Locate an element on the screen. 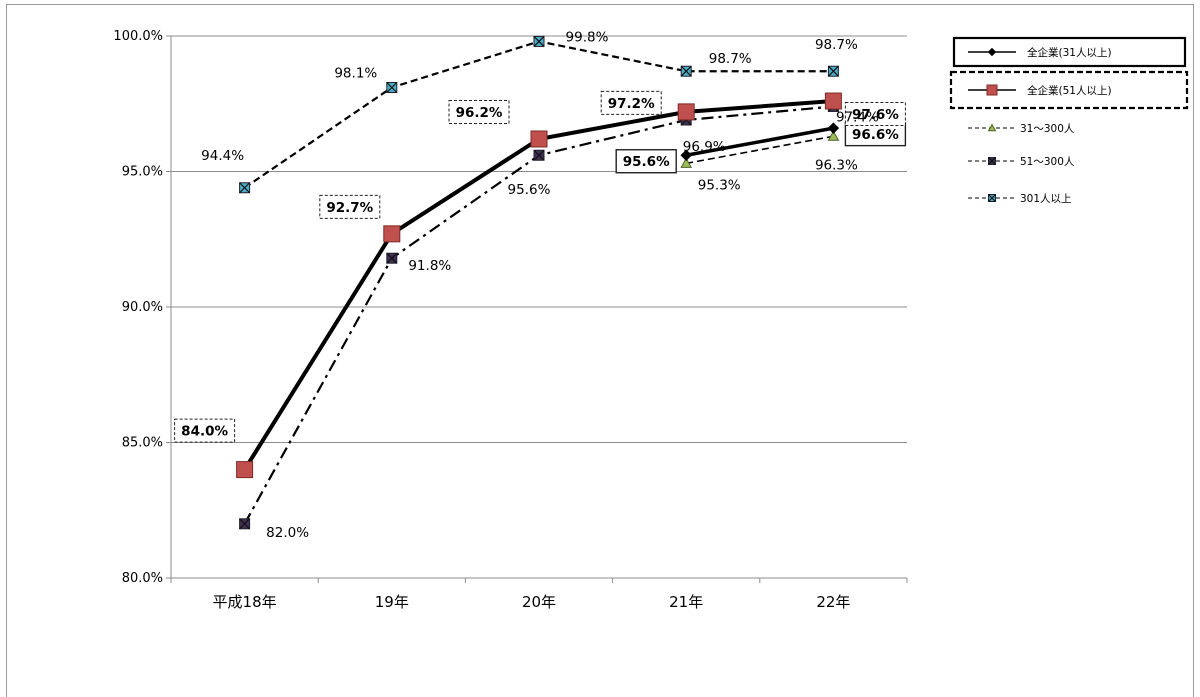  data-label: 99.8% is located at coordinates (587, 37).